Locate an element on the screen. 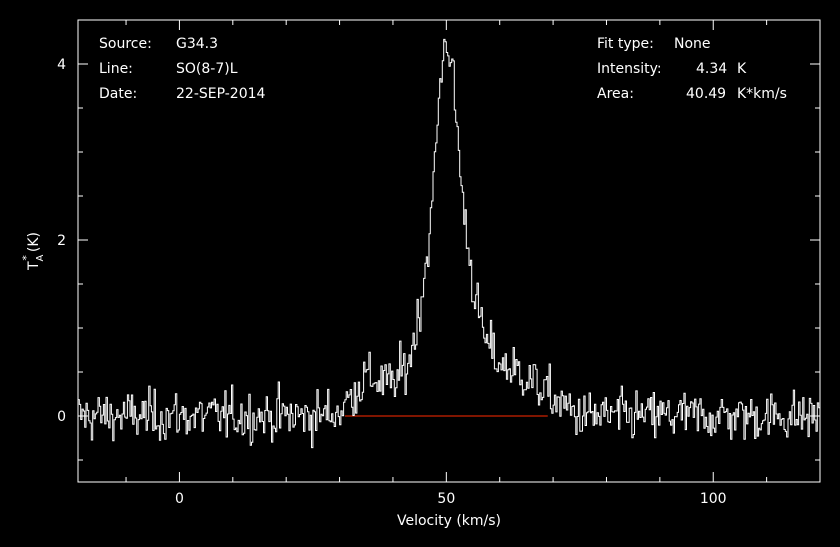 The height and width of the screenshot is (547, 840). y-tick-label: 0 is located at coordinates (61, 417).